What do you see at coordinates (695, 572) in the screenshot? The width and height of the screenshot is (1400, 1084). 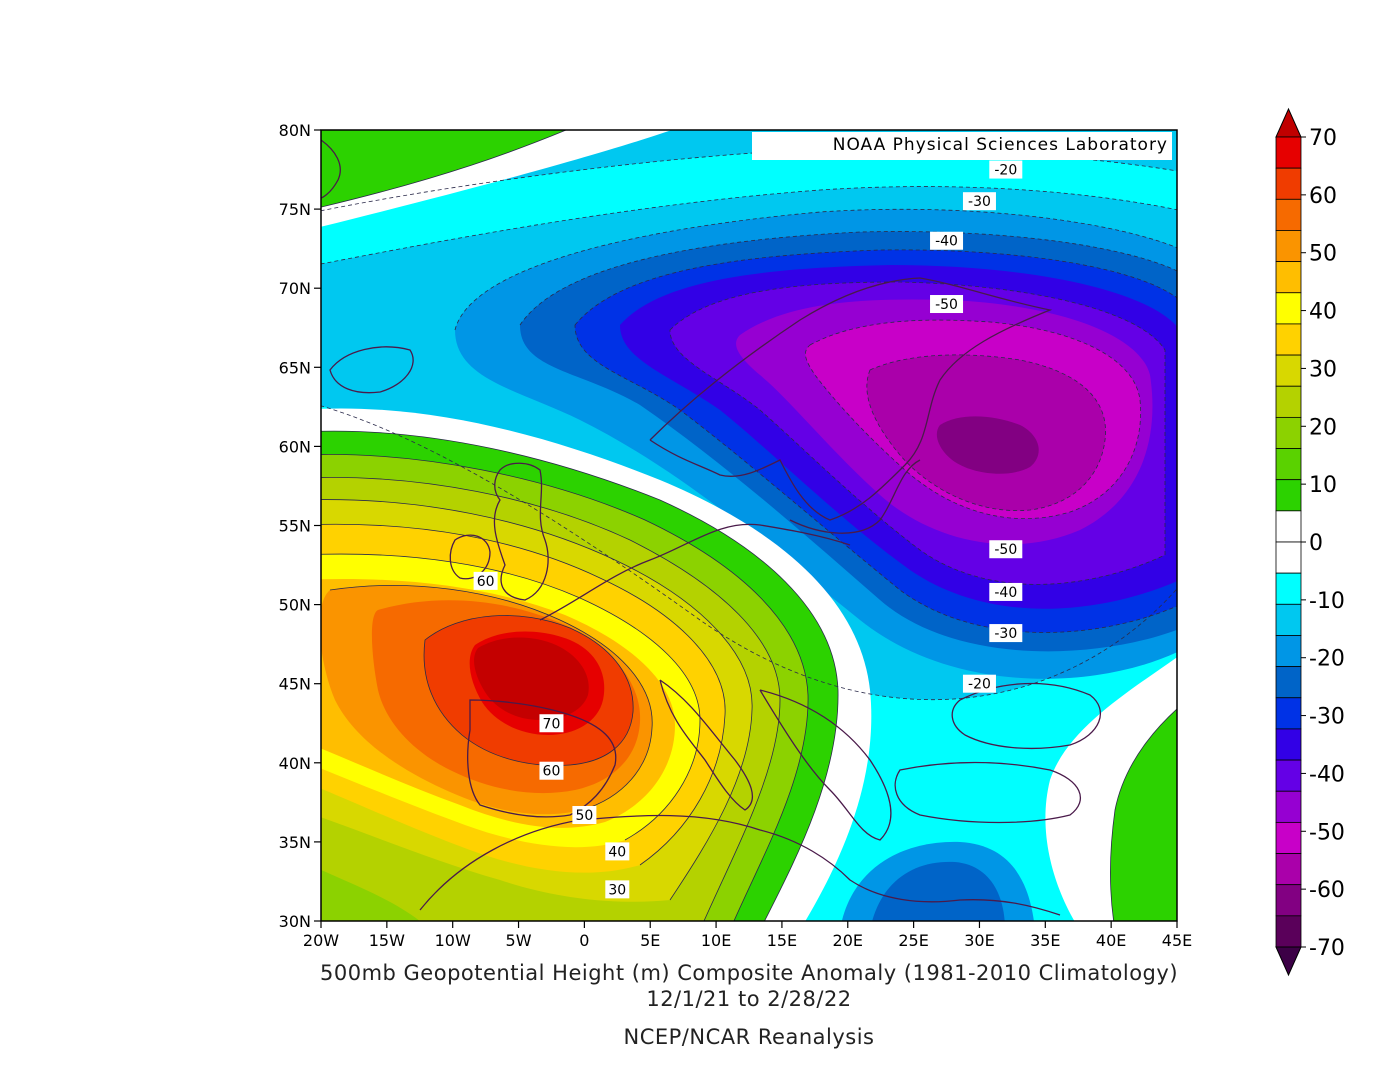 I see `coastline-europe-west` at bounding box center [695, 572].